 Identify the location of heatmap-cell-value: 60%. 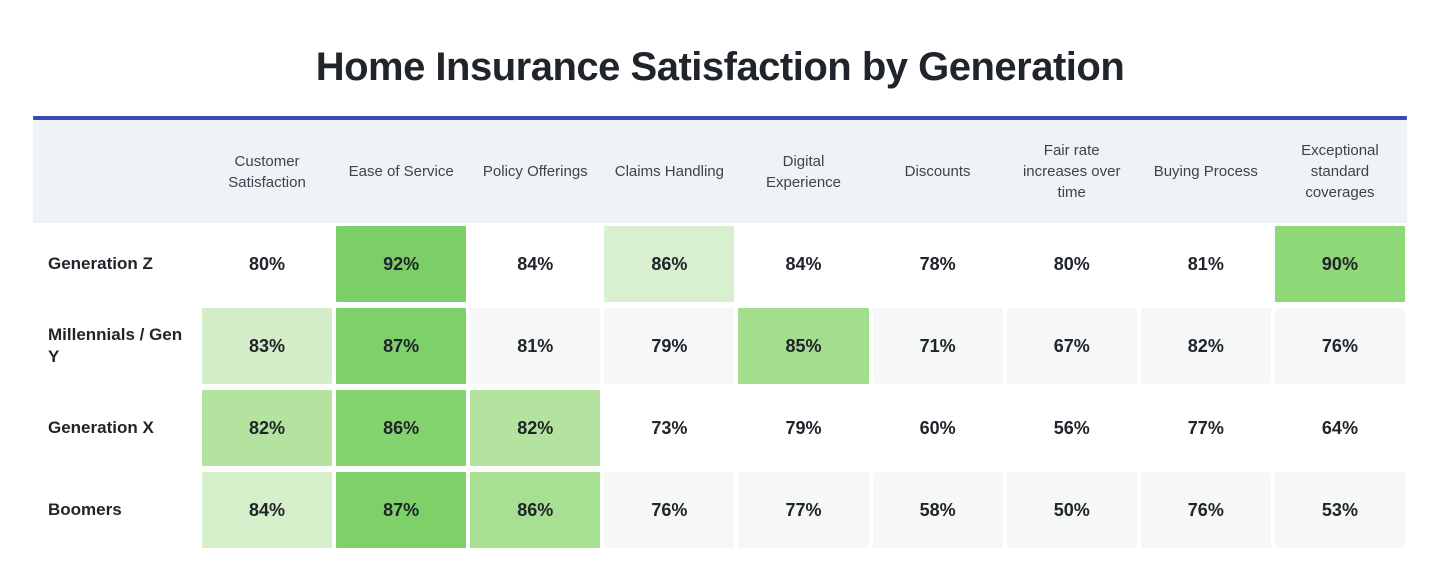
(937, 427).